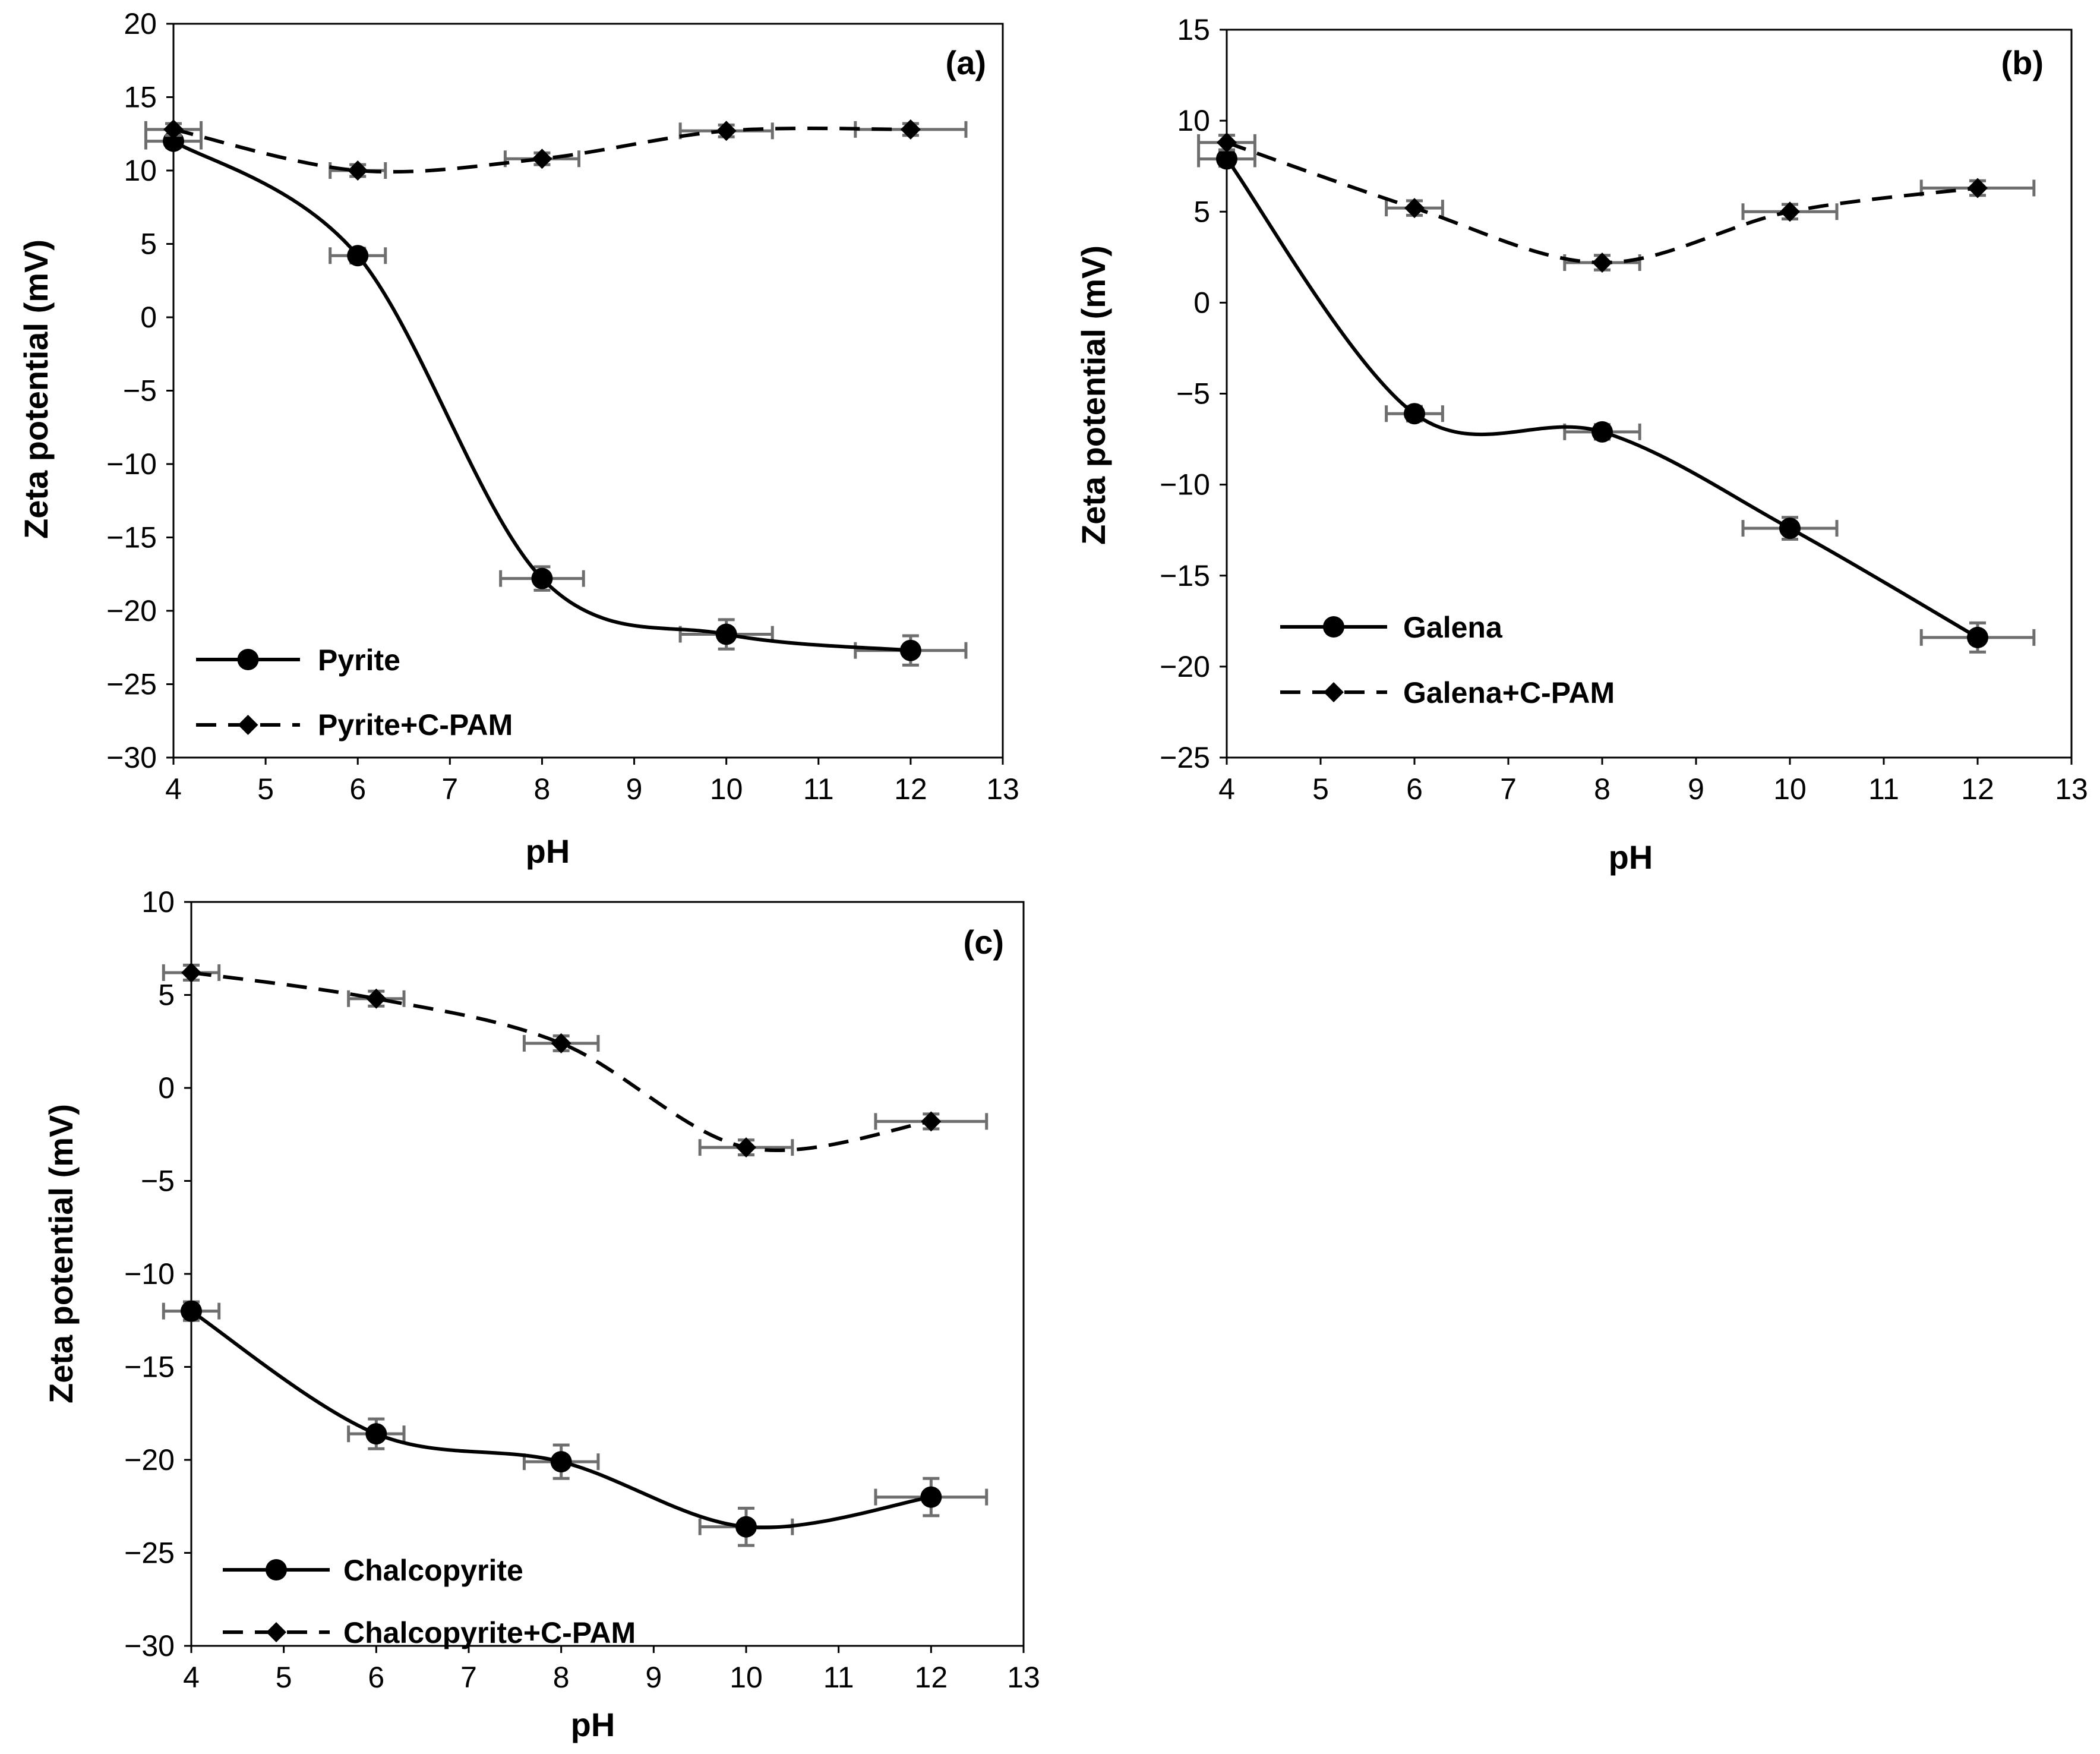 Image resolution: width=2100 pixels, height=1754 pixels. What do you see at coordinates (1453, 627) in the screenshot?
I see `legend-label-0: Galena` at bounding box center [1453, 627].